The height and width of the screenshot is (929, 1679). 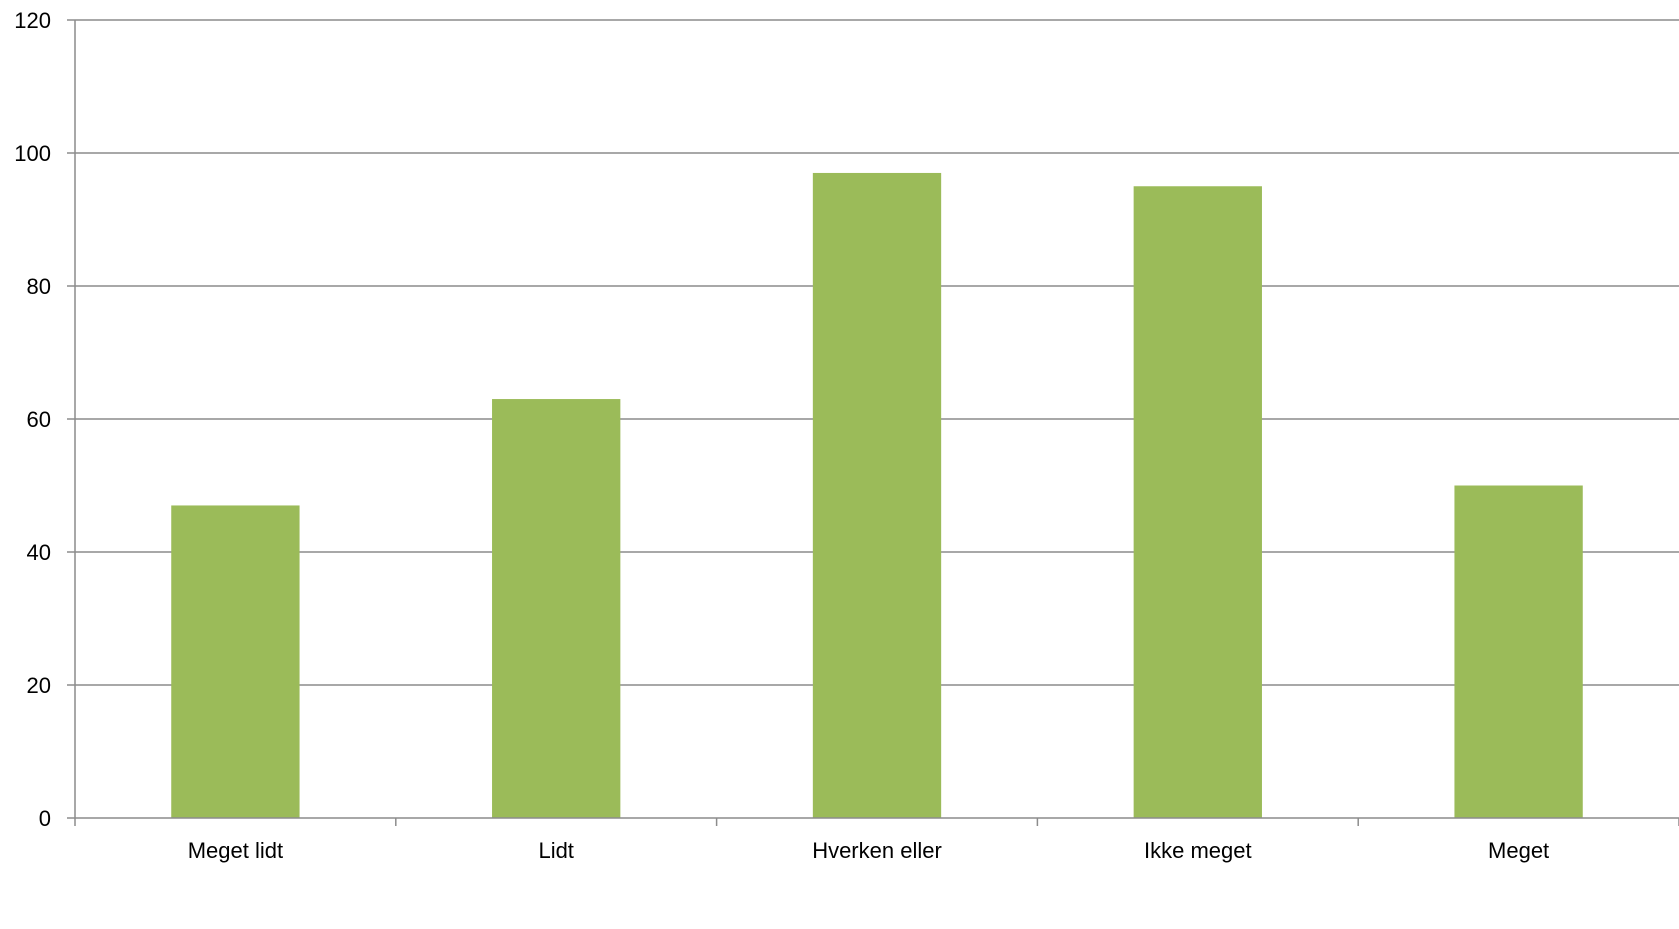 What do you see at coordinates (555, 850) in the screenshot?
I see `x-tick-label: Lidt` at bounding box center [555, 850].